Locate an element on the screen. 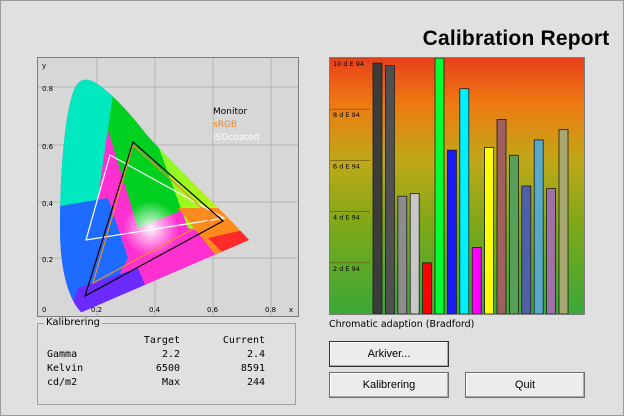 This screenshot has width=624, height=416. cie-y-ticks: 0.8 0.6 0.4 0.2 0 y is located at coordinates (48, 188).